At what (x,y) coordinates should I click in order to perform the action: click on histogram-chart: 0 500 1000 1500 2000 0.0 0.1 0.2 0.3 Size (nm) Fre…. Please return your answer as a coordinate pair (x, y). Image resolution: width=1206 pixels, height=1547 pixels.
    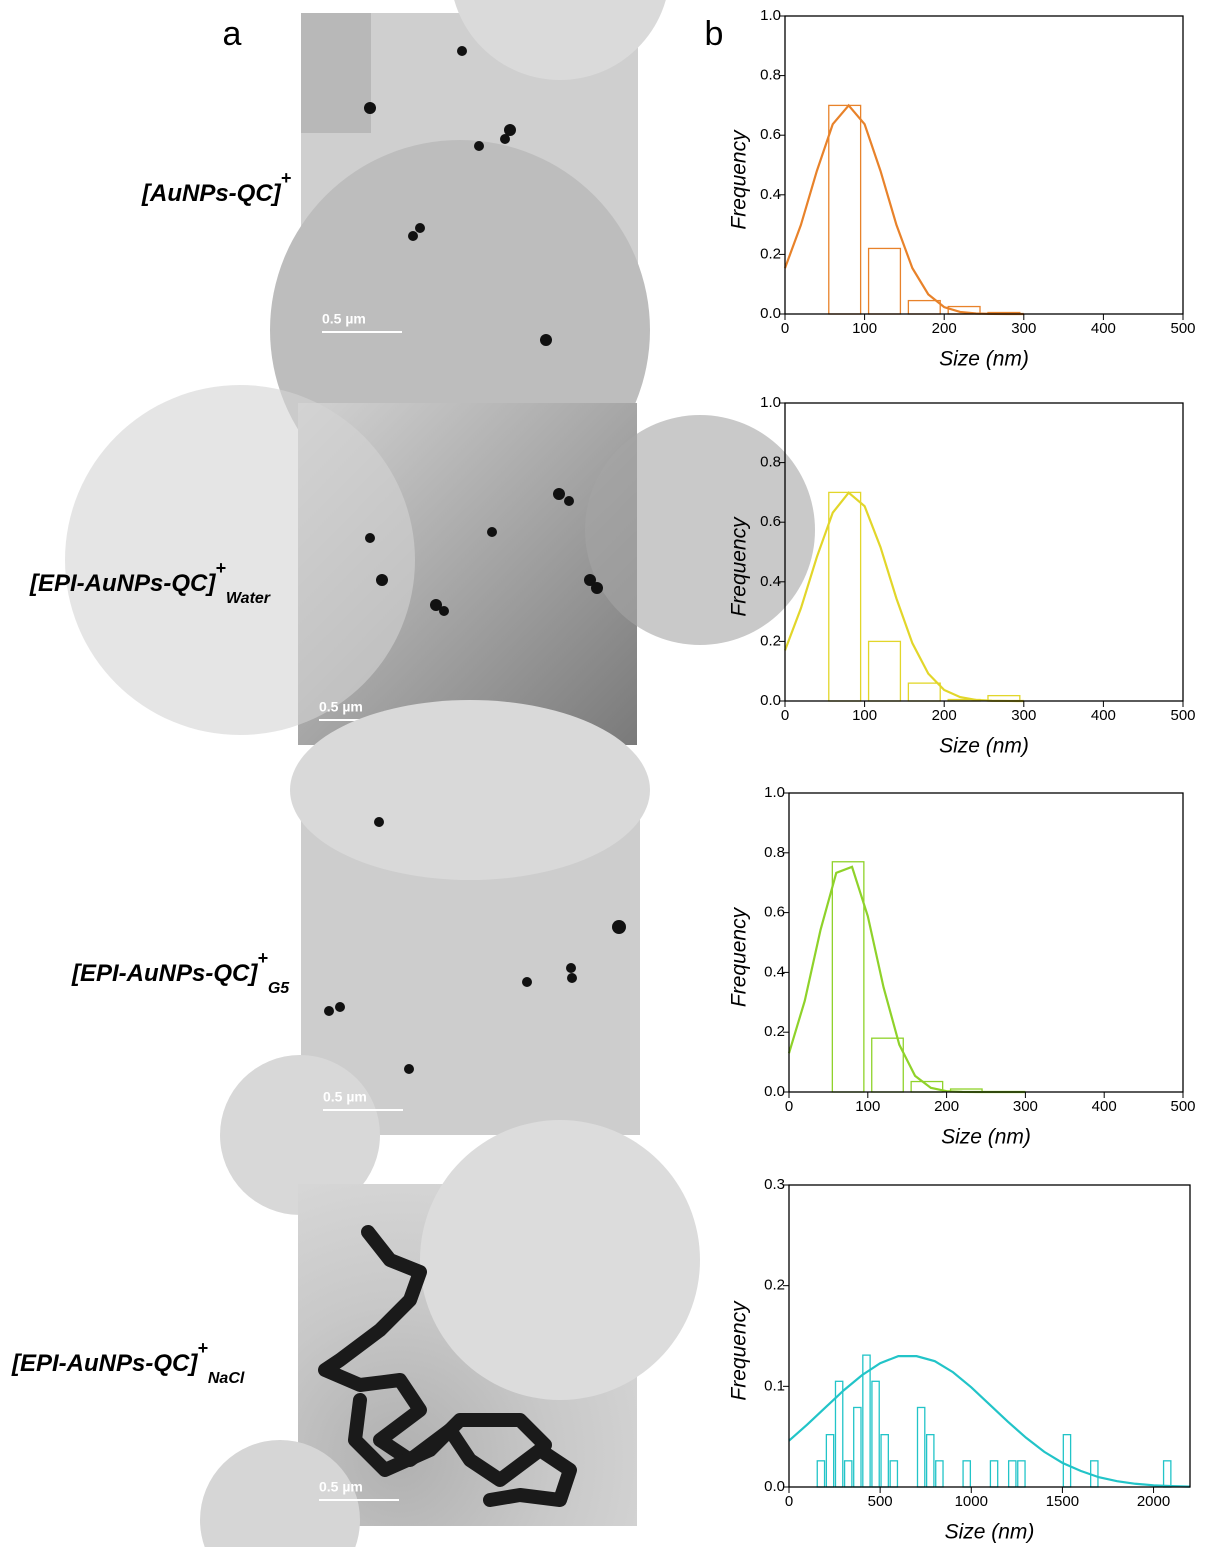
    Looking at the image, I should click on (959, 1360).